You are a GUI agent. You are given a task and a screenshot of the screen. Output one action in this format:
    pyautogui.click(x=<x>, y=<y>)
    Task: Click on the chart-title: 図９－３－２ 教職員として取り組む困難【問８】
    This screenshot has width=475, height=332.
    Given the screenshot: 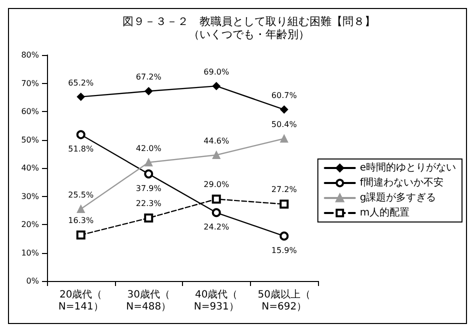 What is the action you would take?
    pyautogui.click(x=249, y=21)
    